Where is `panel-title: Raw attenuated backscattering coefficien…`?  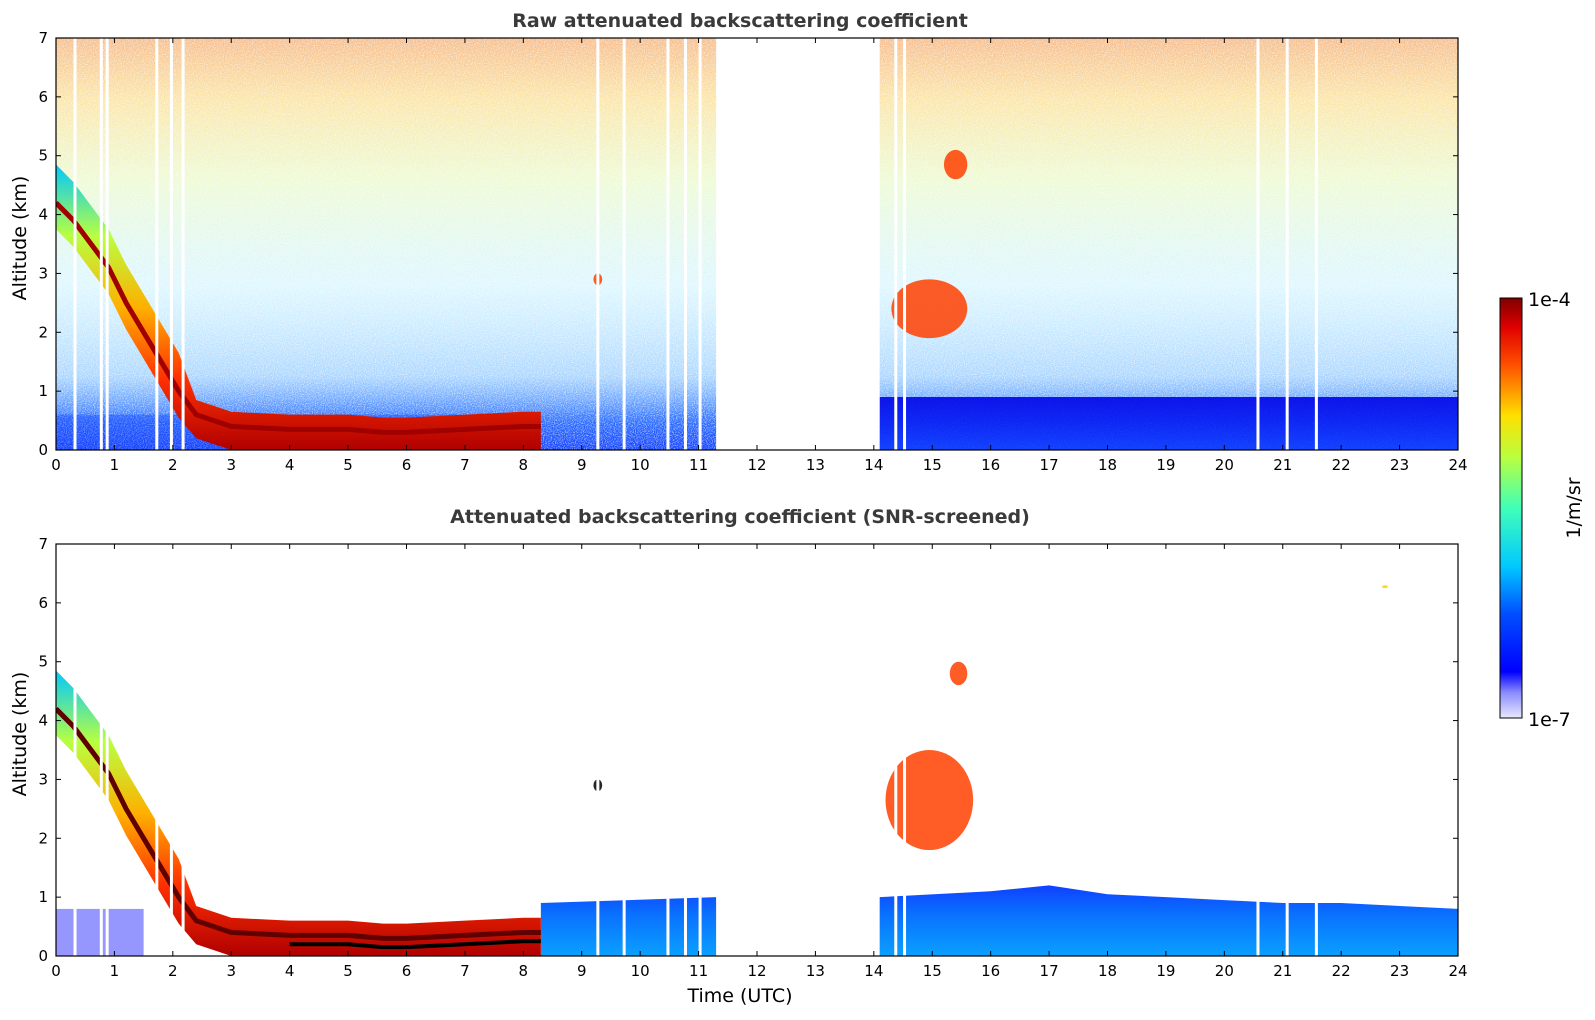 panel-title: Raw attenuated backscattering coefficien… is located at coordinates (740, 21).